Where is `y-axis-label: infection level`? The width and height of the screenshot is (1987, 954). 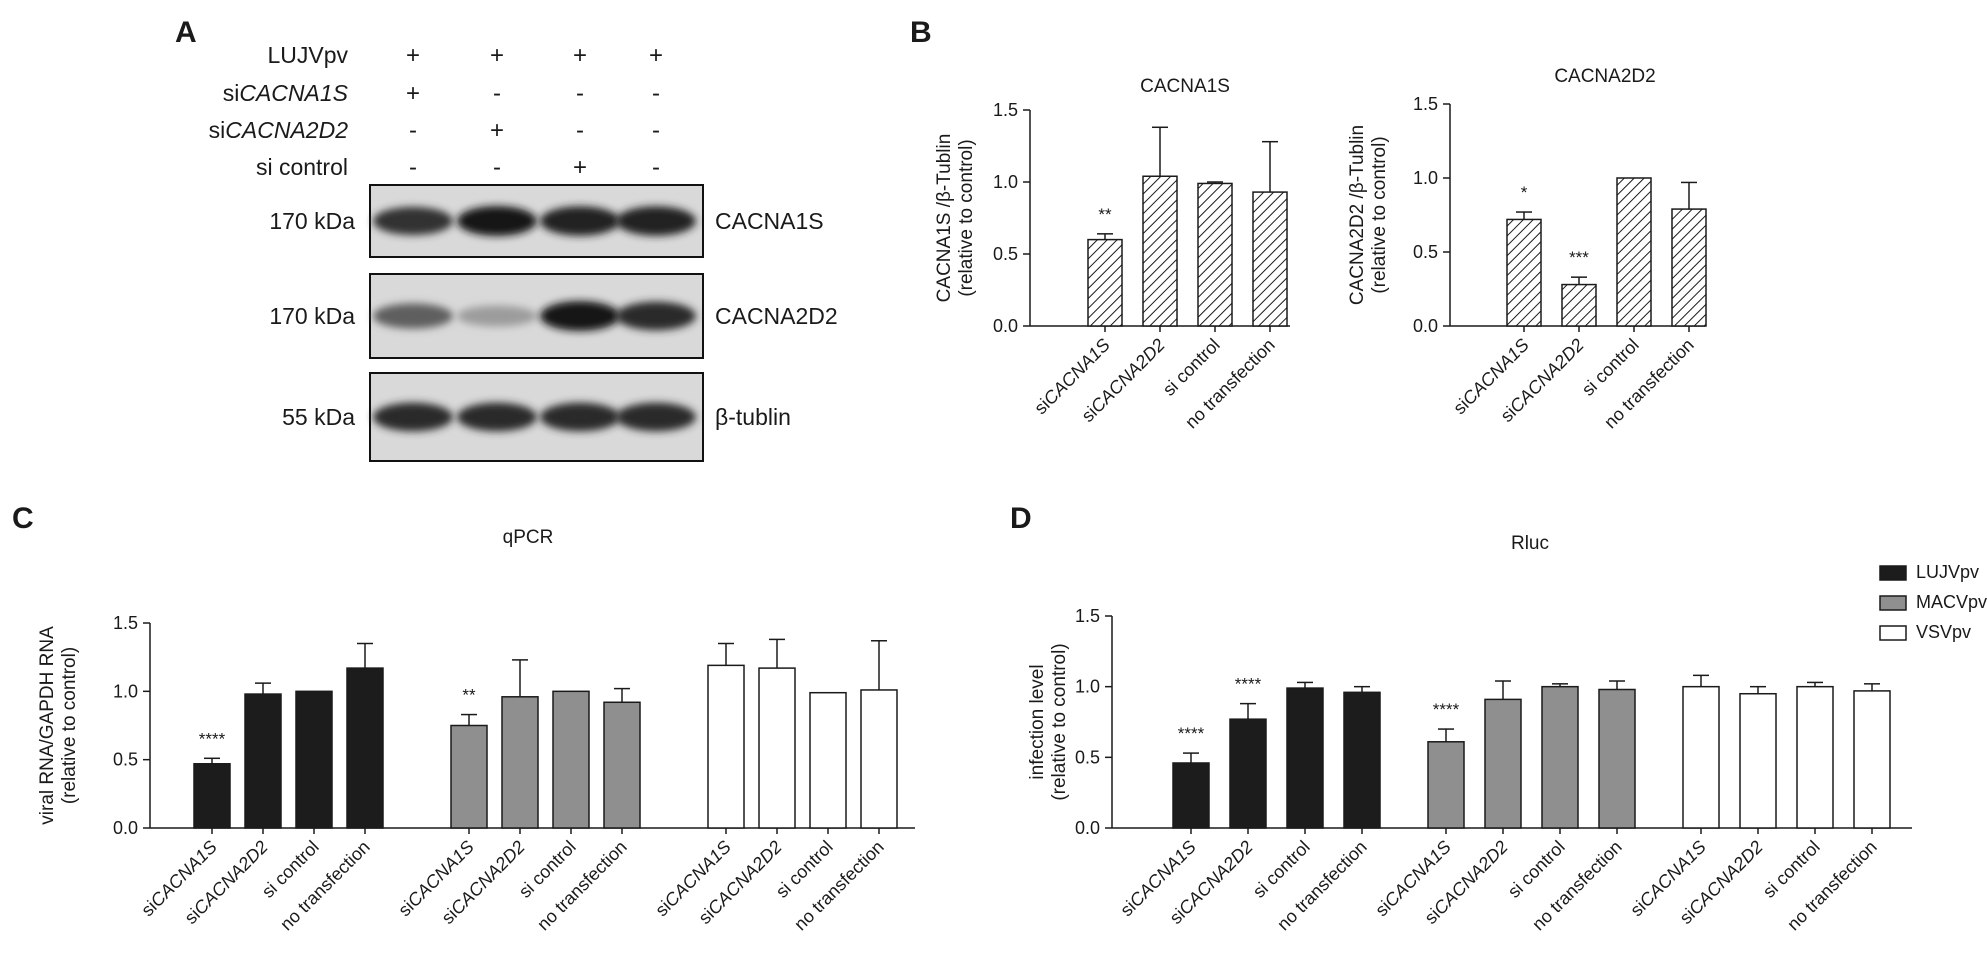 y-axis-label: infection level is located at coordinates (1037, 721).